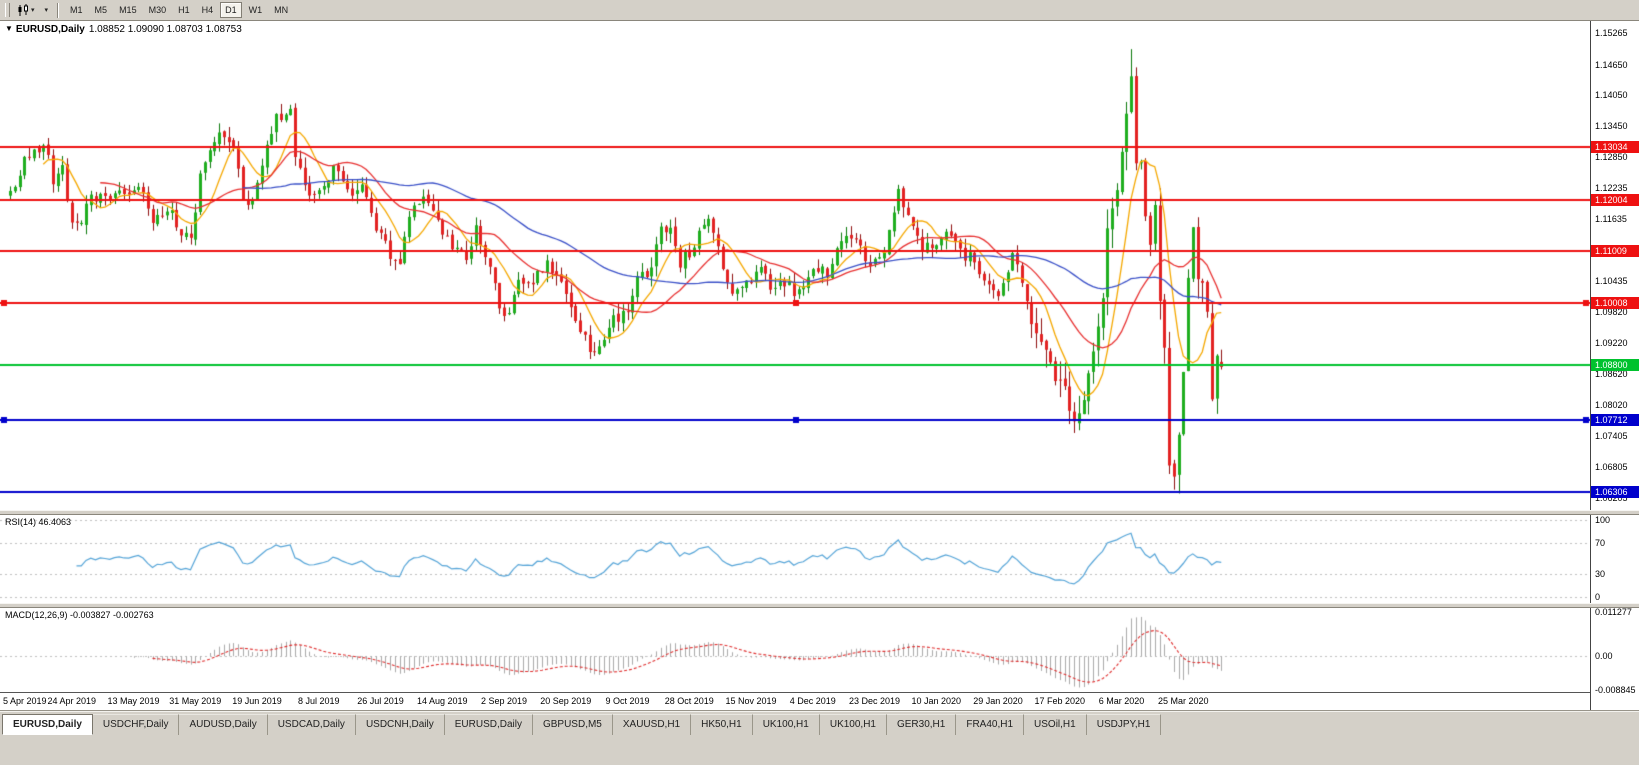 The height and width of the screenshot is (765, 1639). What do you see at coordinates (23, 9) in the screenshot?
I see `candlestick-chart-icon` at bounding box center [23, 9].